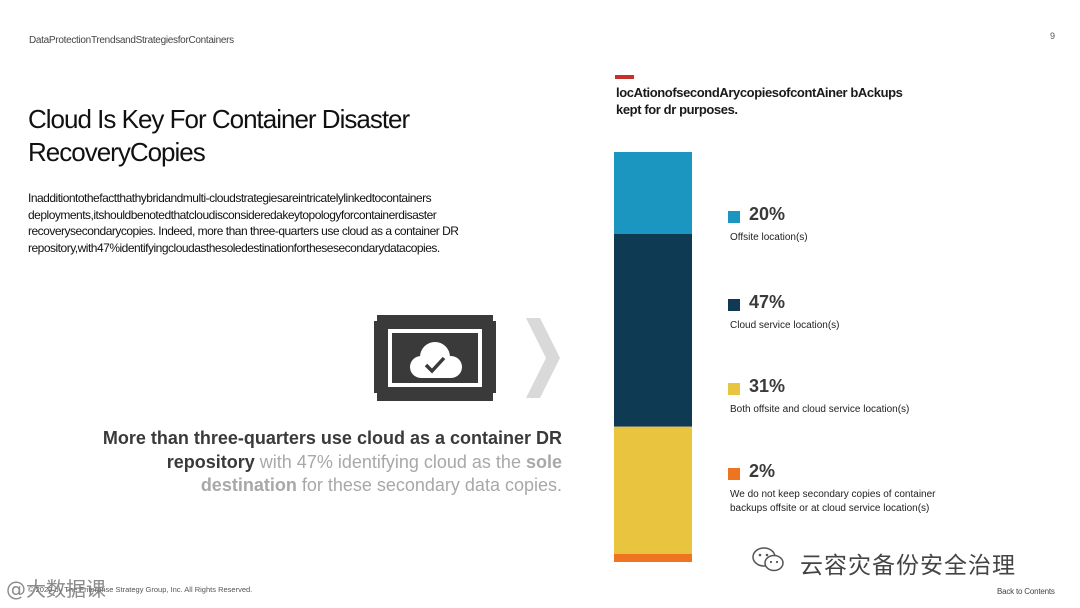  Describe the element at coordinates (1026, 591) in the screenshot. I see `back-to-contents-link: Back to Contents` at that location.